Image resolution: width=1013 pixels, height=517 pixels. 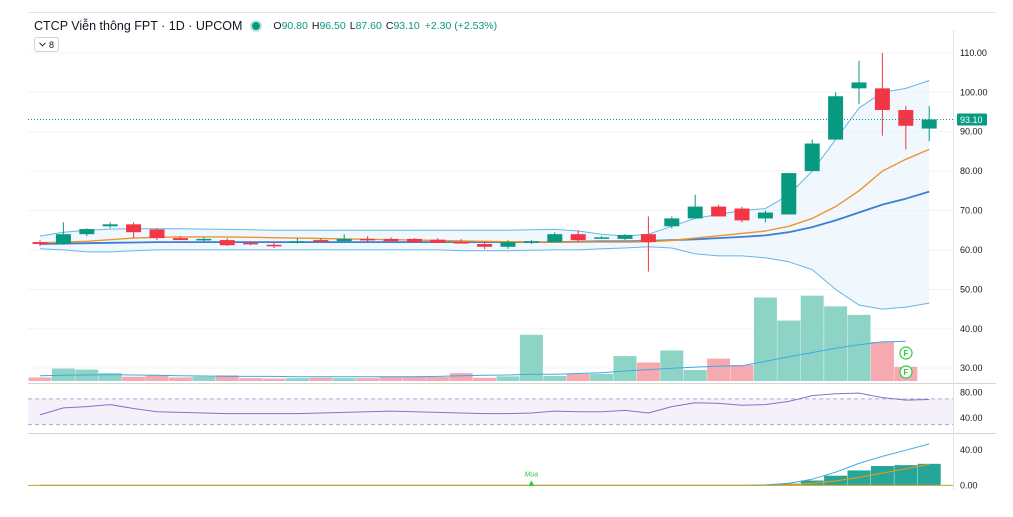 I want to click on indicator-count: 8, so click(x=52, y=44).